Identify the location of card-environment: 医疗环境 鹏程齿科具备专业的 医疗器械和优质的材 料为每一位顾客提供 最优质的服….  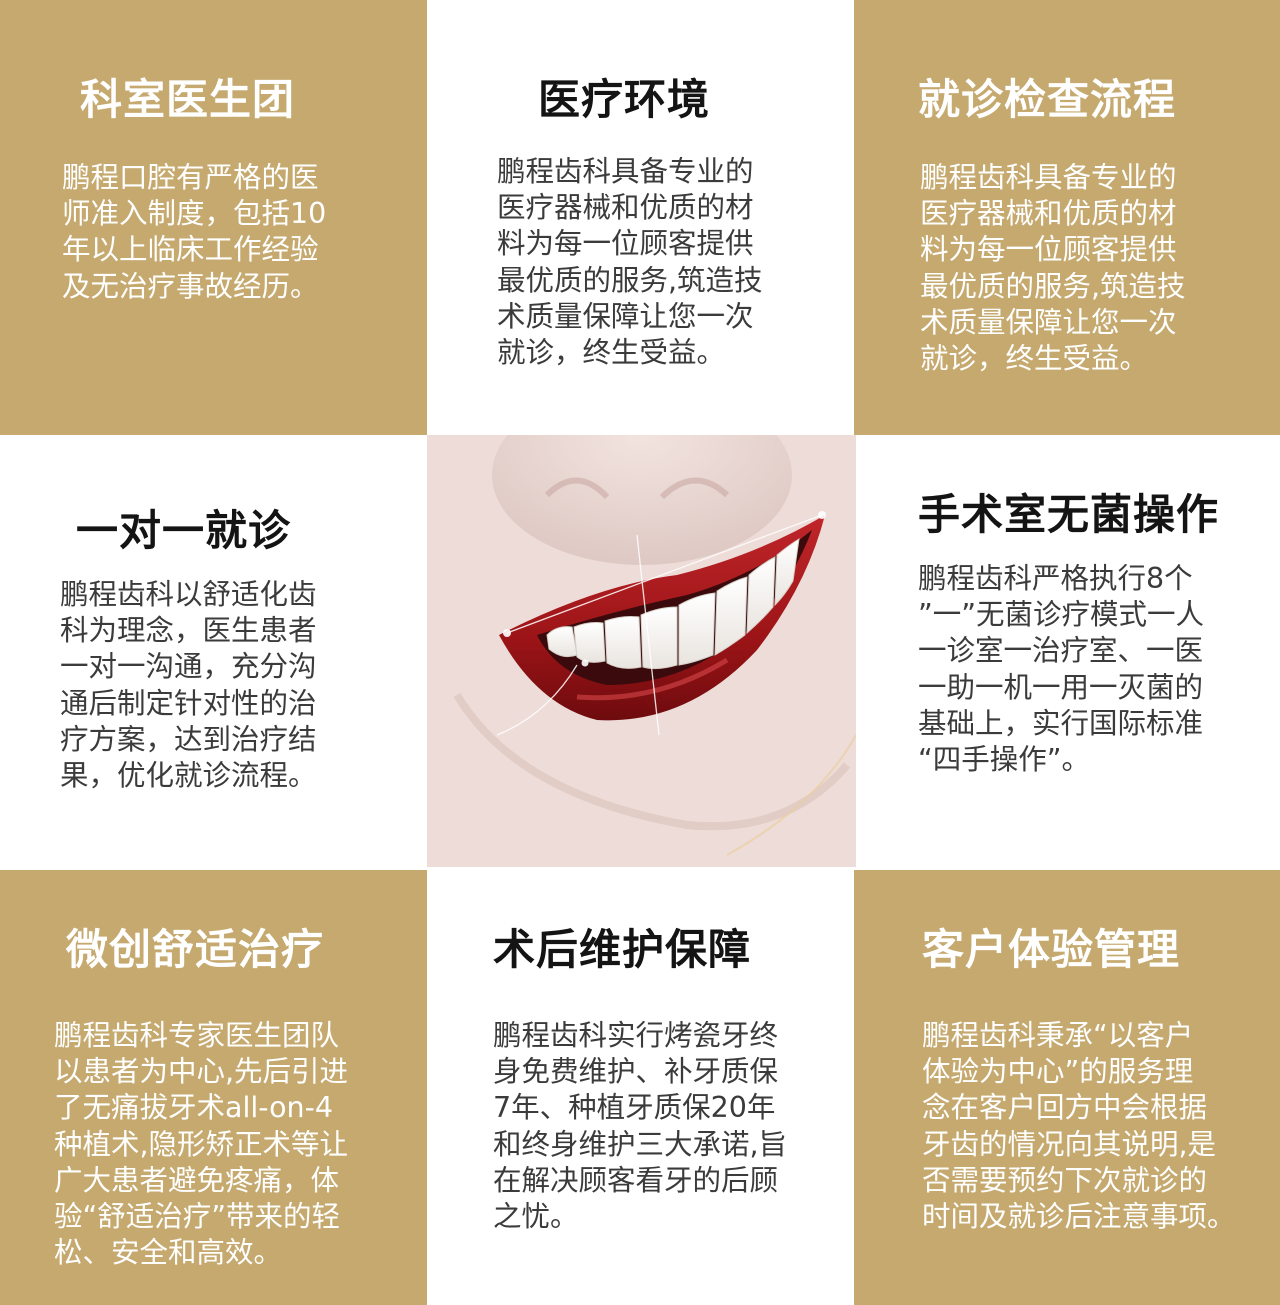
(640, 217).